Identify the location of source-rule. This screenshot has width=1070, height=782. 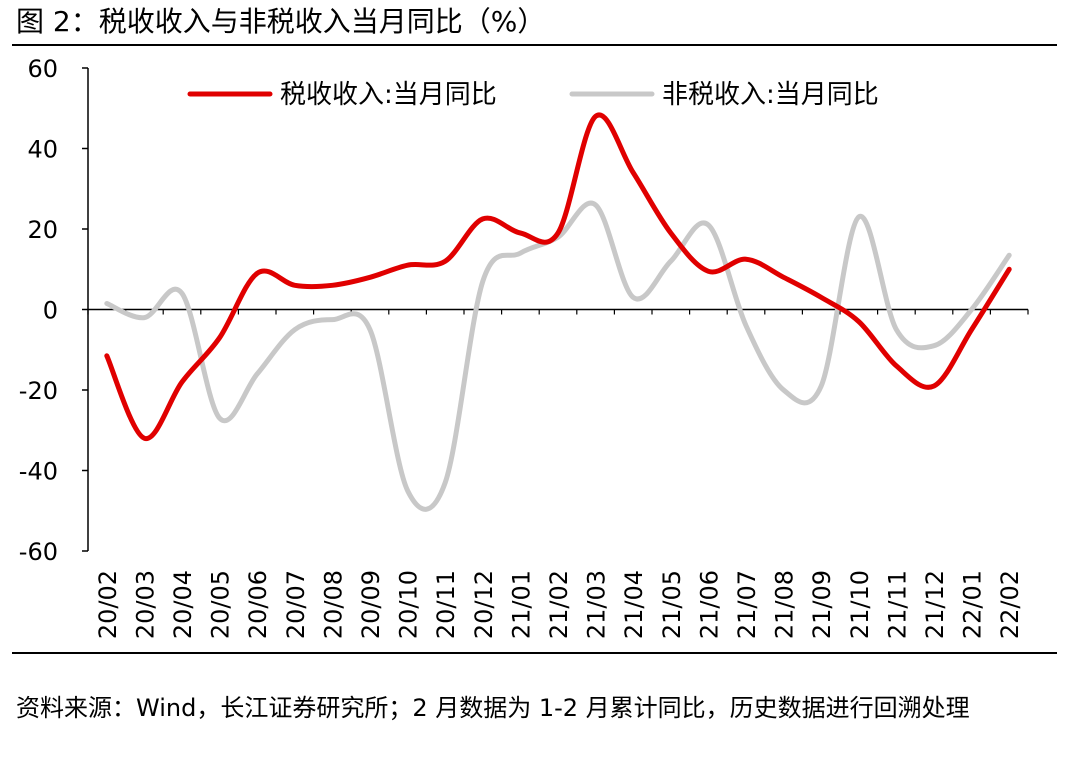
(534, 653).